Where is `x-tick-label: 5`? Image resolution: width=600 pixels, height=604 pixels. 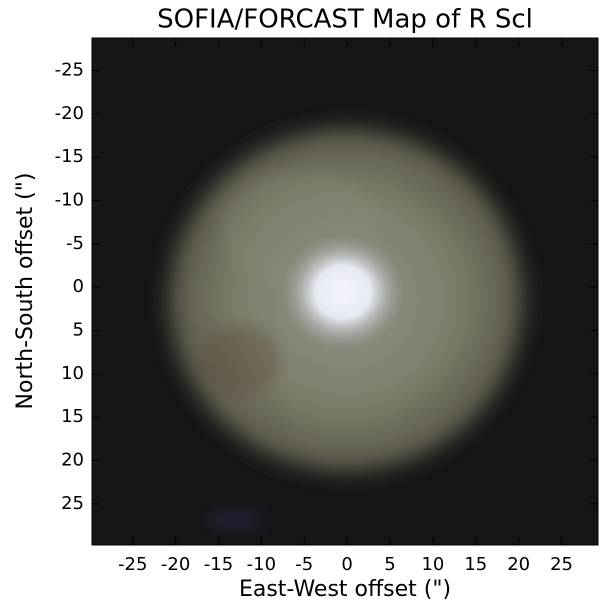 x-tick-label: 5 is located at coordinates (389, 564).